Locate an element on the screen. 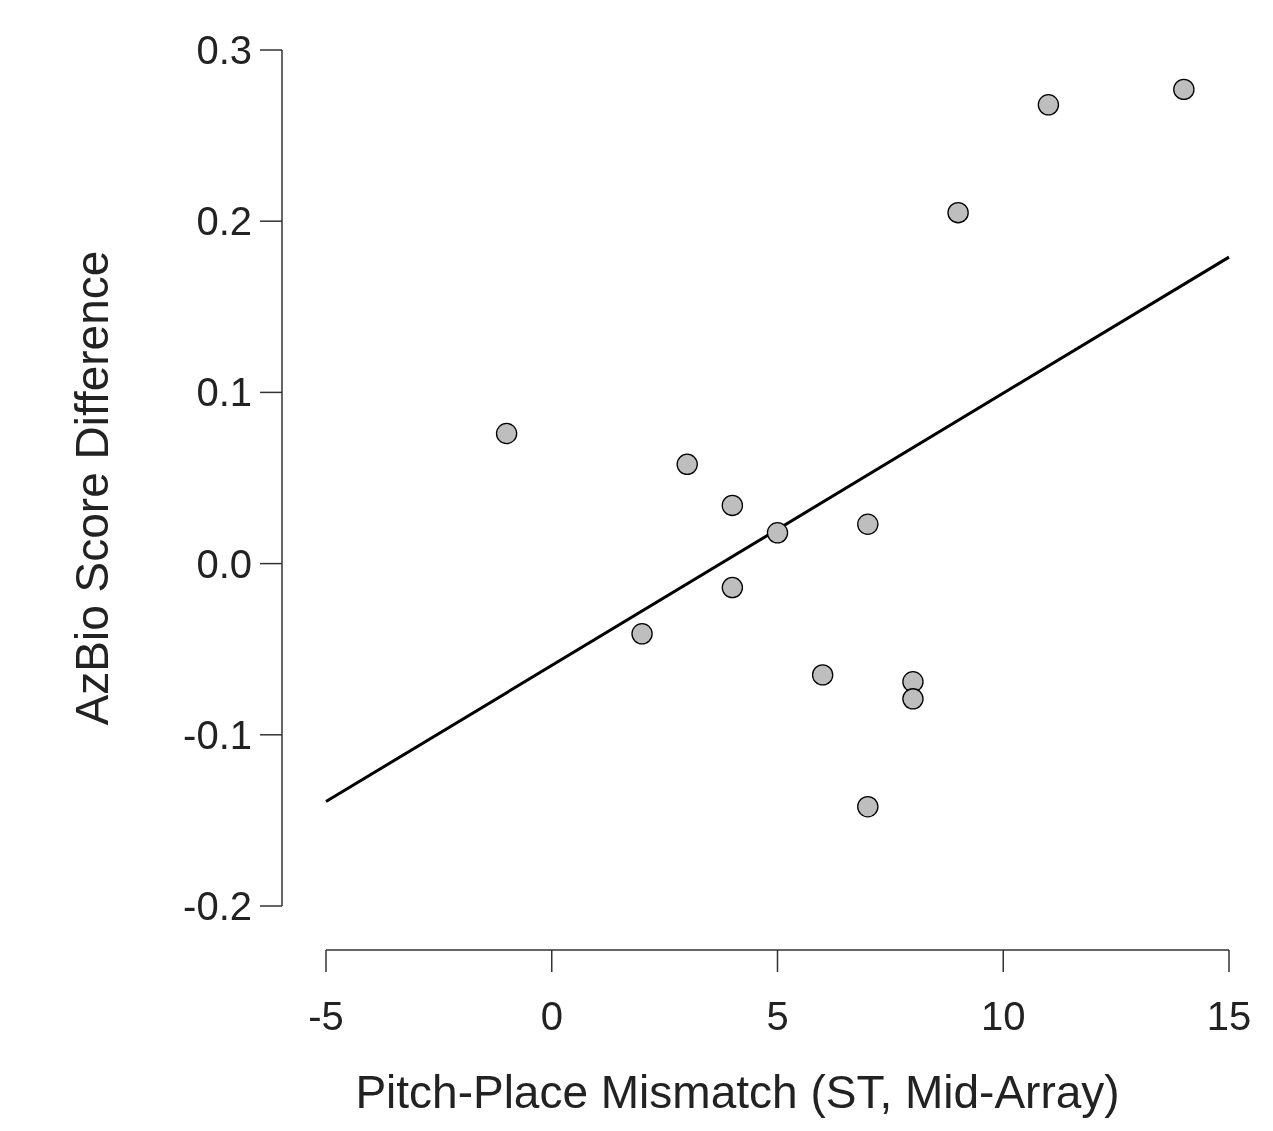 The width and height of the screenshot is (1273, 1131). x-axis-title: Pitch-Place Mismatch (ST, Mid-Array) is located at coordinates (737, 1092).